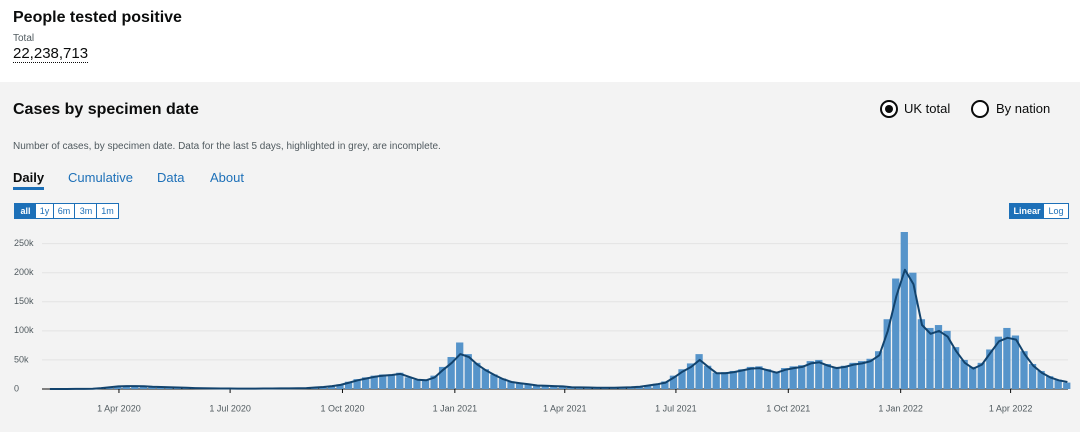 This screenshot has height=432, width=1080. I want to click on card-title: Cases by specimen date, so click(106, 109).